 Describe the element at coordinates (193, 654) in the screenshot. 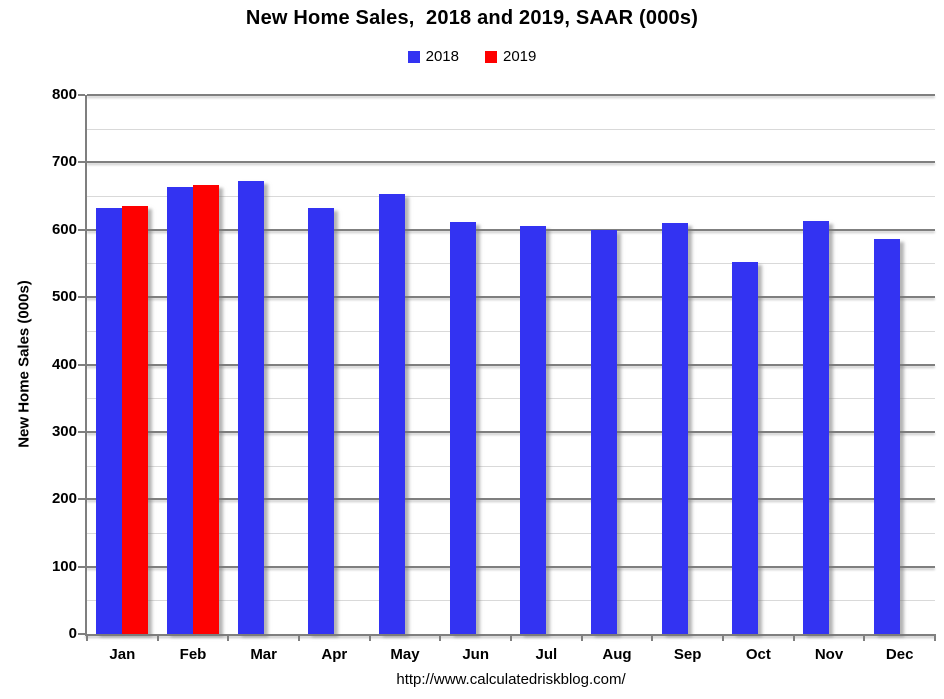

I see `x-axis-label: Feb` at that location.